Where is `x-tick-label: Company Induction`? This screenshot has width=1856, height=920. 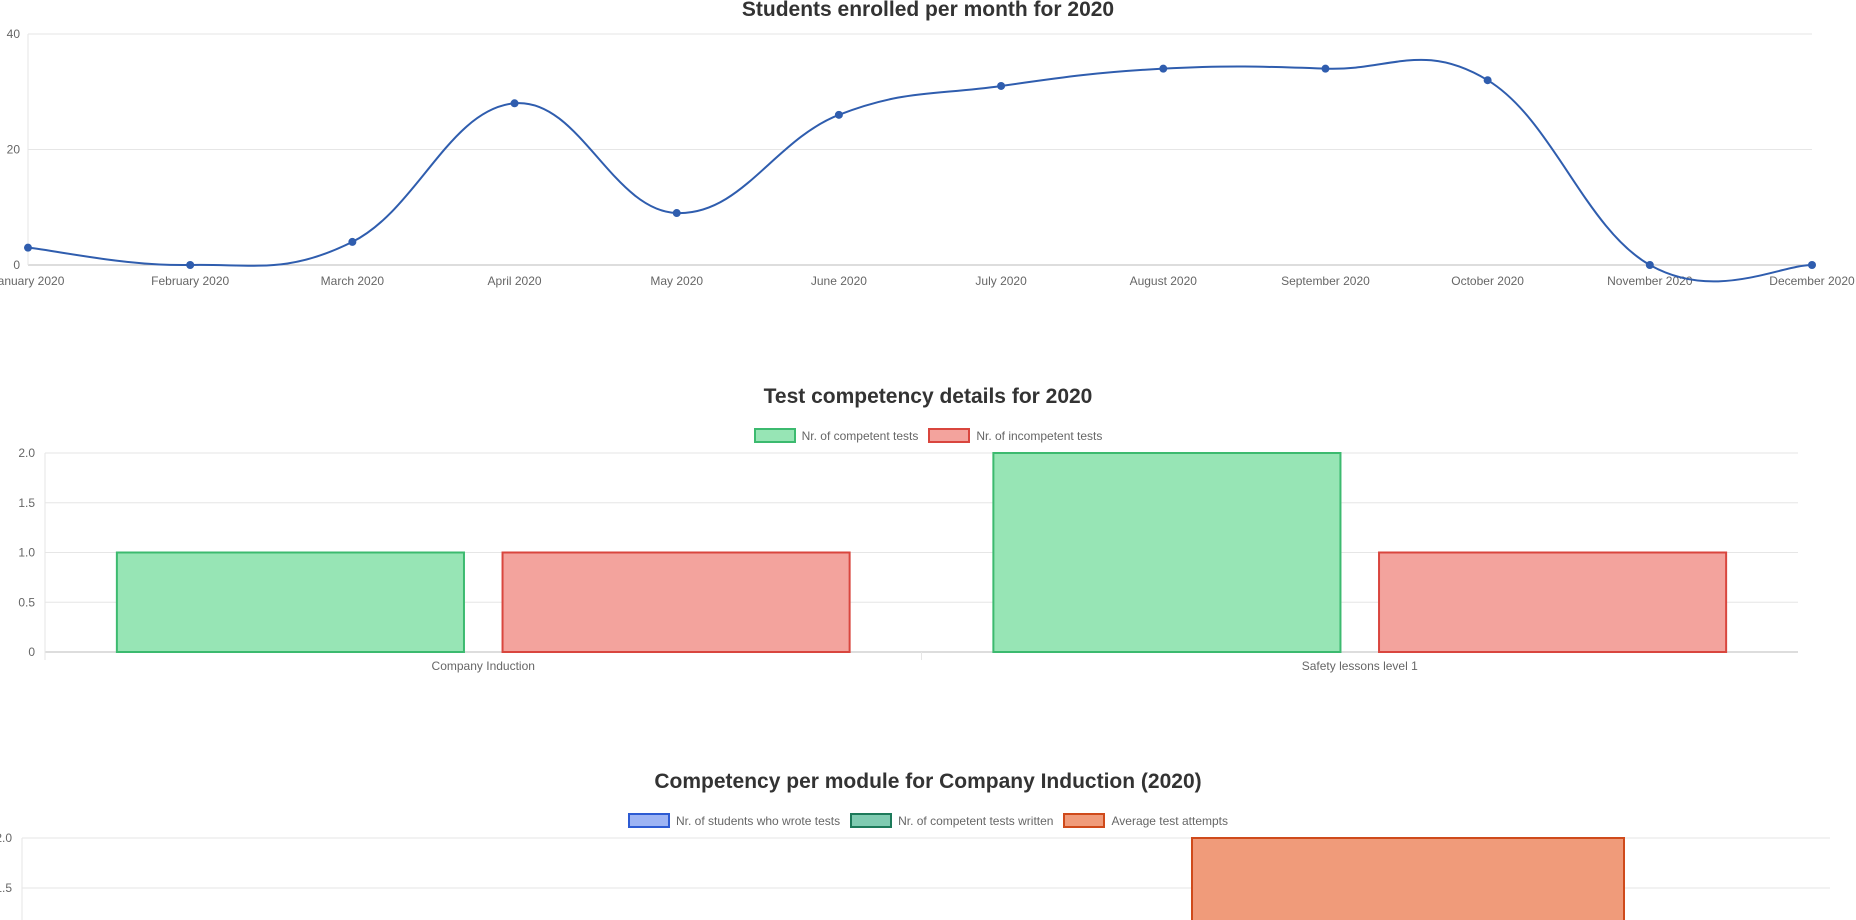
x-tick-label: Company Induction is located at coordinates (483, 666).